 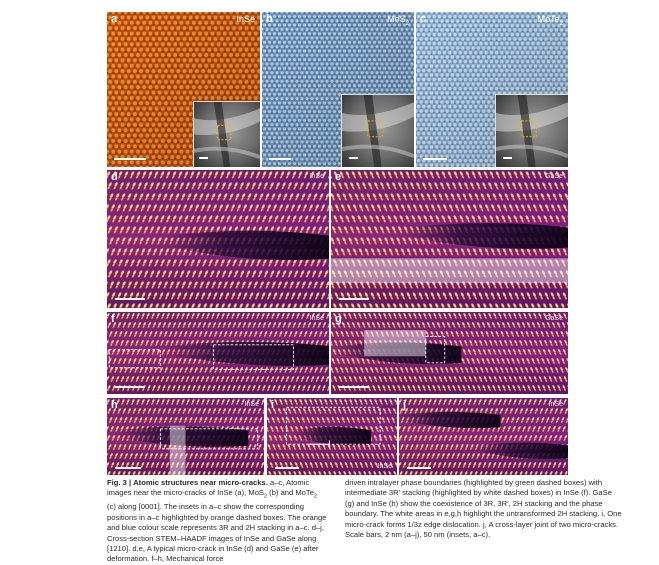 What do you see at coordinates (130, 159) in the screenshot?
I see `panel-a-scalebar` at bounding box center [130, 159].